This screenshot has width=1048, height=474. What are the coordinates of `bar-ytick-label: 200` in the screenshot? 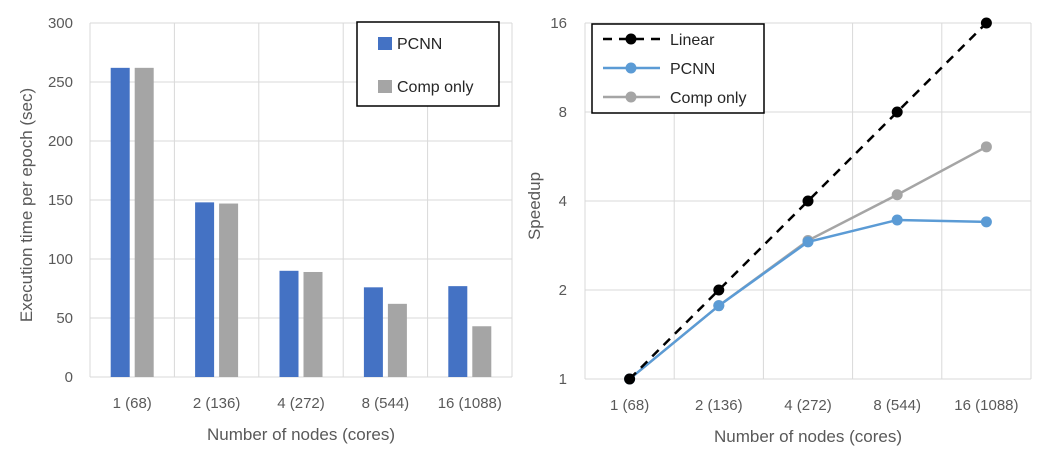 It's located at (60, 141).